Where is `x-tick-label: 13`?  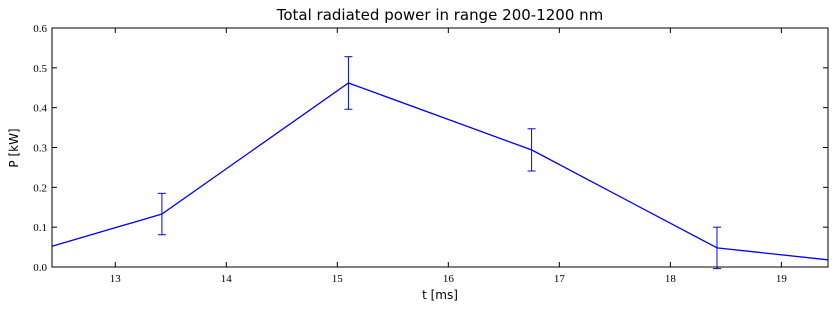 x-tick-label: 13 is located at coordinates (116, 279).